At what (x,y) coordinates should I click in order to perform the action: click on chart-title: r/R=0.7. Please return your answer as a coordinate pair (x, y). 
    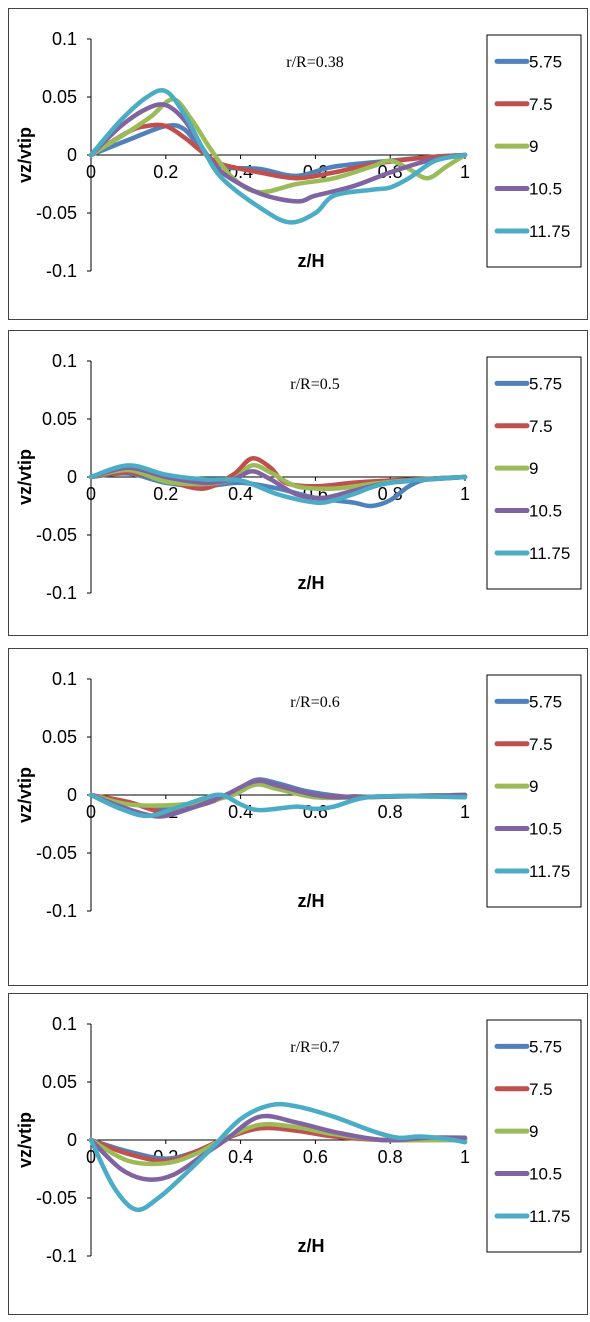
    Looking at the image, I should click on (314, 1047).